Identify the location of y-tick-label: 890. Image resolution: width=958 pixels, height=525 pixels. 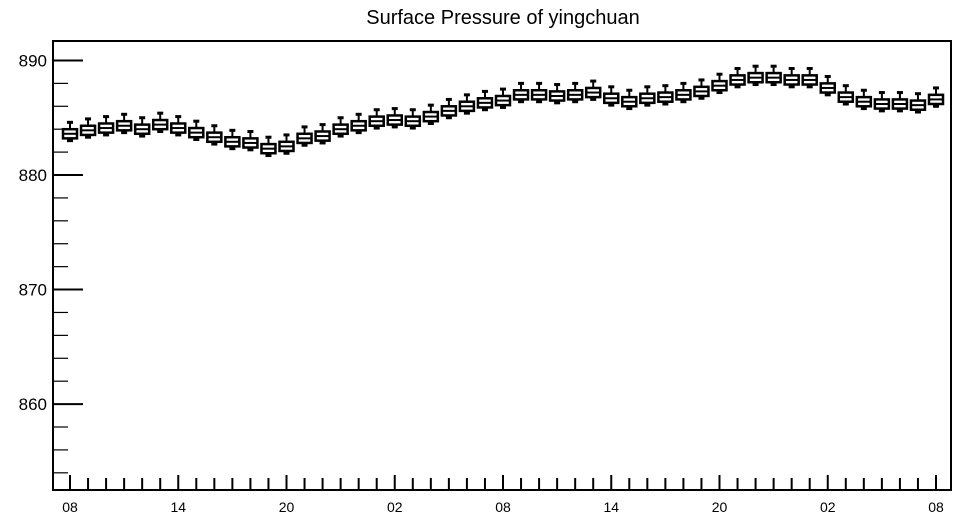
(33, 60).